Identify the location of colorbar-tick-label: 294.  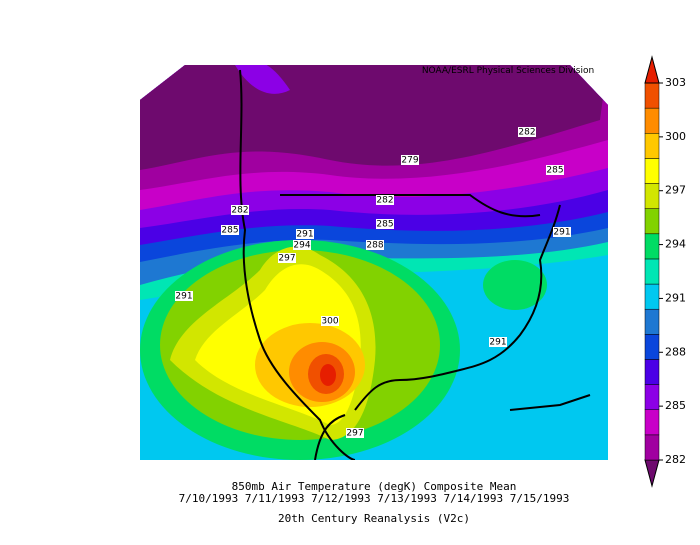
(675, 244).